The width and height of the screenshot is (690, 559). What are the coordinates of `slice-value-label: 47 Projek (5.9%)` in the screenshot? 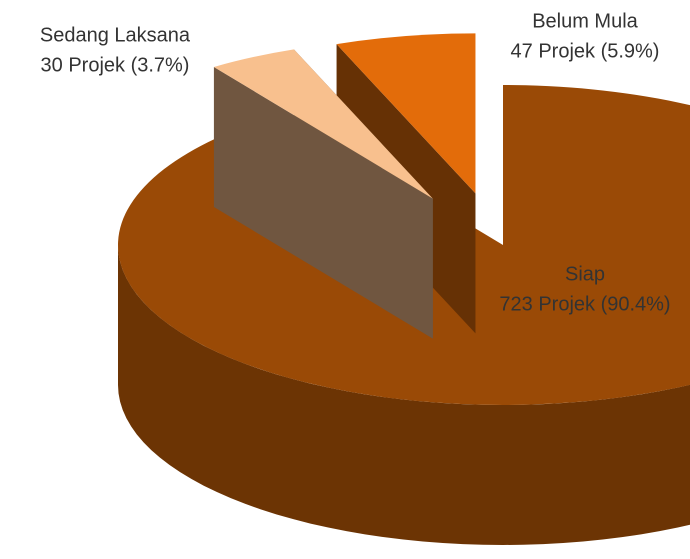 It's located at (585, 51).